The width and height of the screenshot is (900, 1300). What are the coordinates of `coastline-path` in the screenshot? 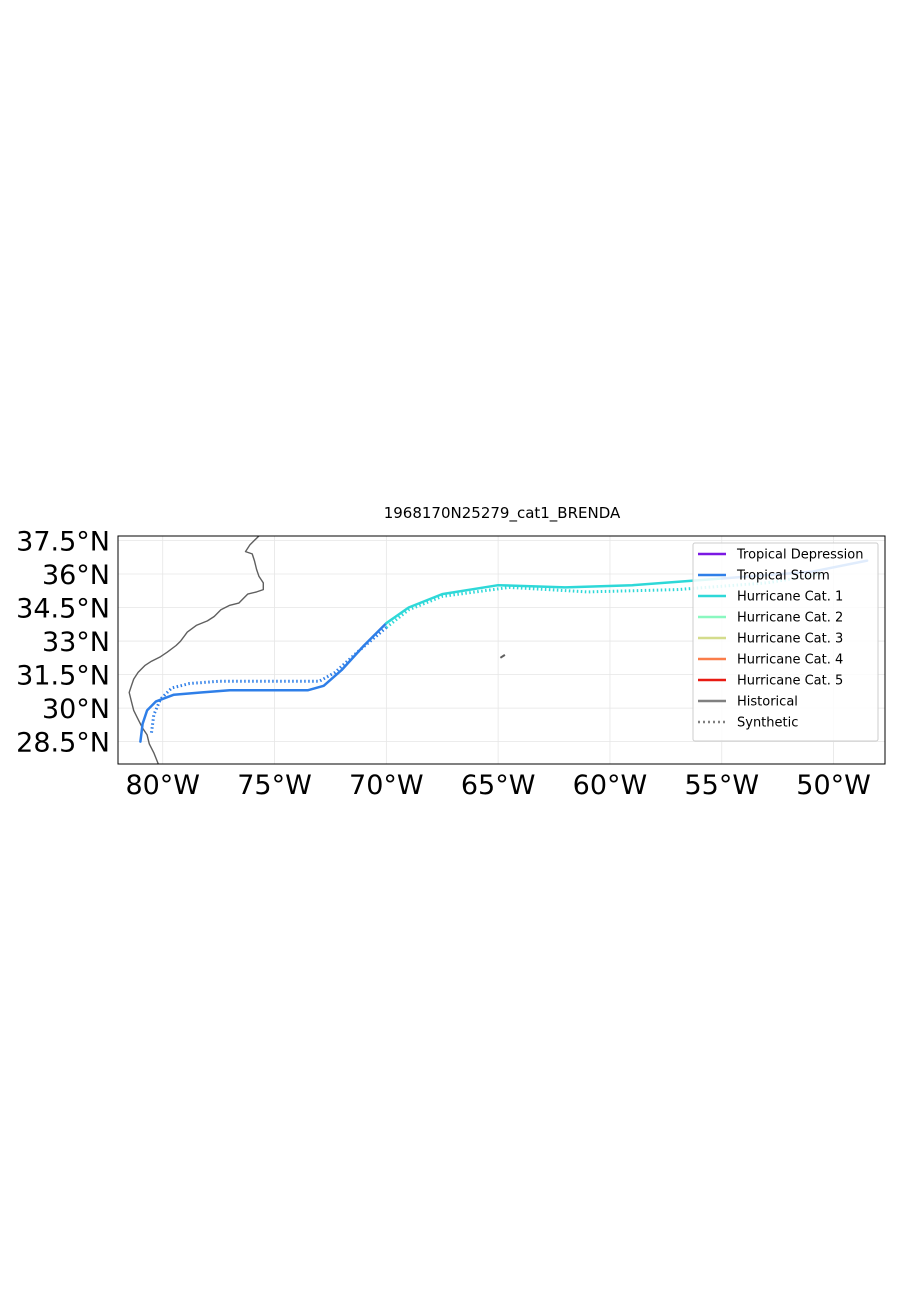 It's located at (196, 650).